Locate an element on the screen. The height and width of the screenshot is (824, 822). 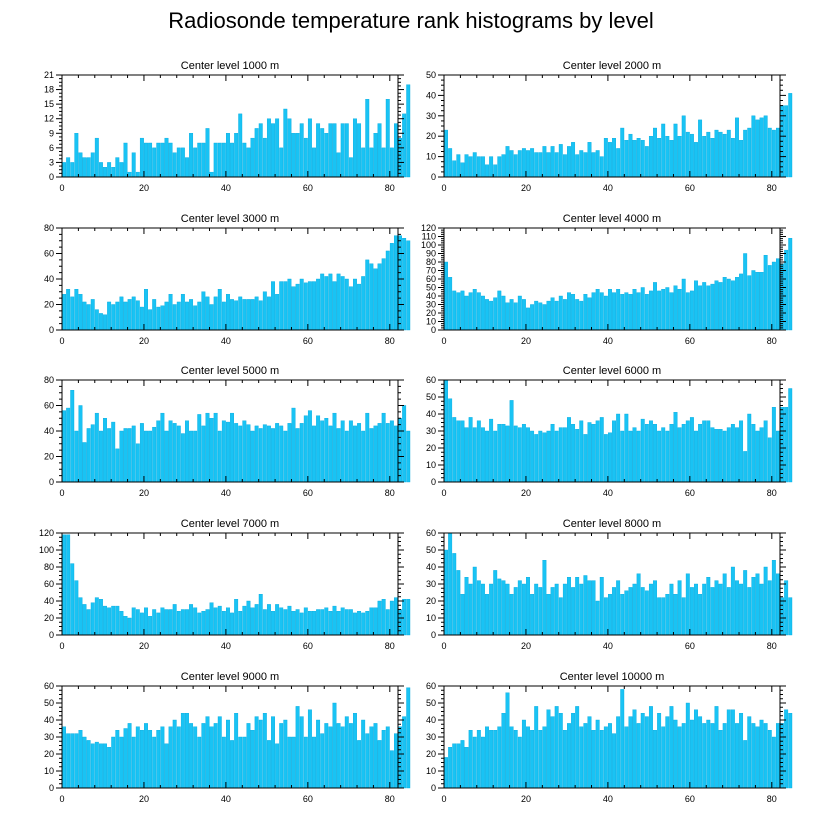
y-tick-label: 90 is located at coordinates (431, 254).